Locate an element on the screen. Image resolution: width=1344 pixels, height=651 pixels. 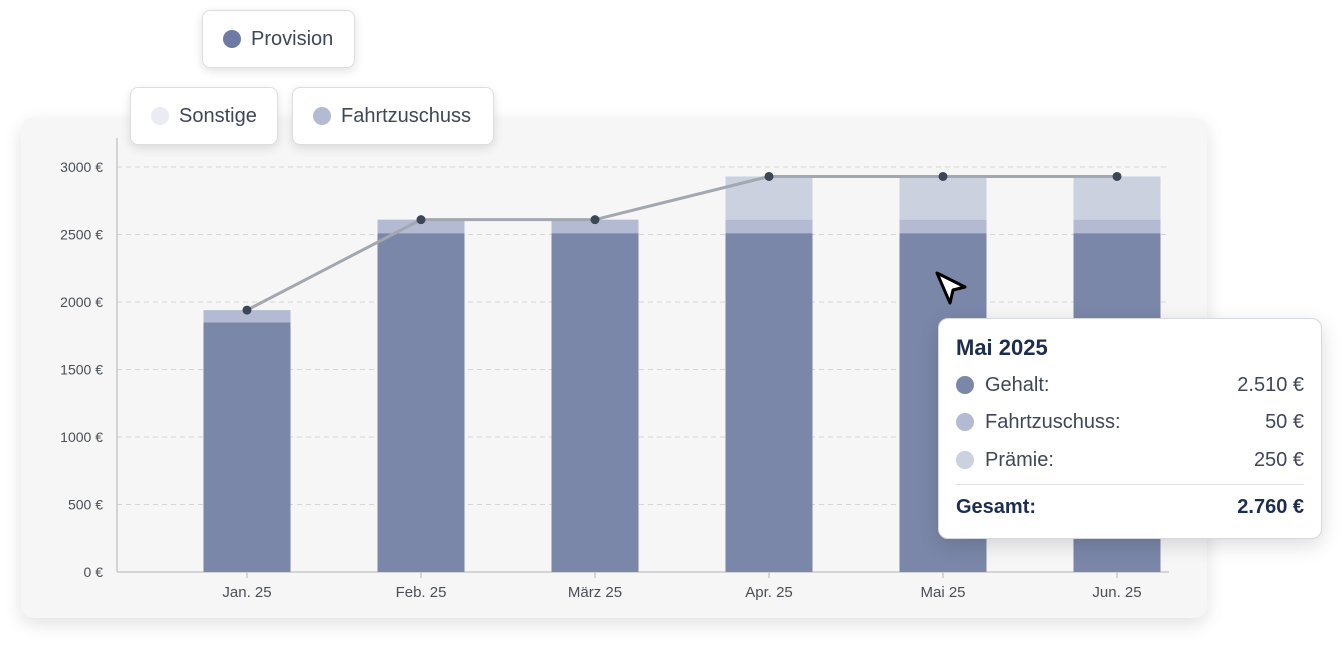
tooltip-title: Mai 2025 is located at coordinates (1002, 347).